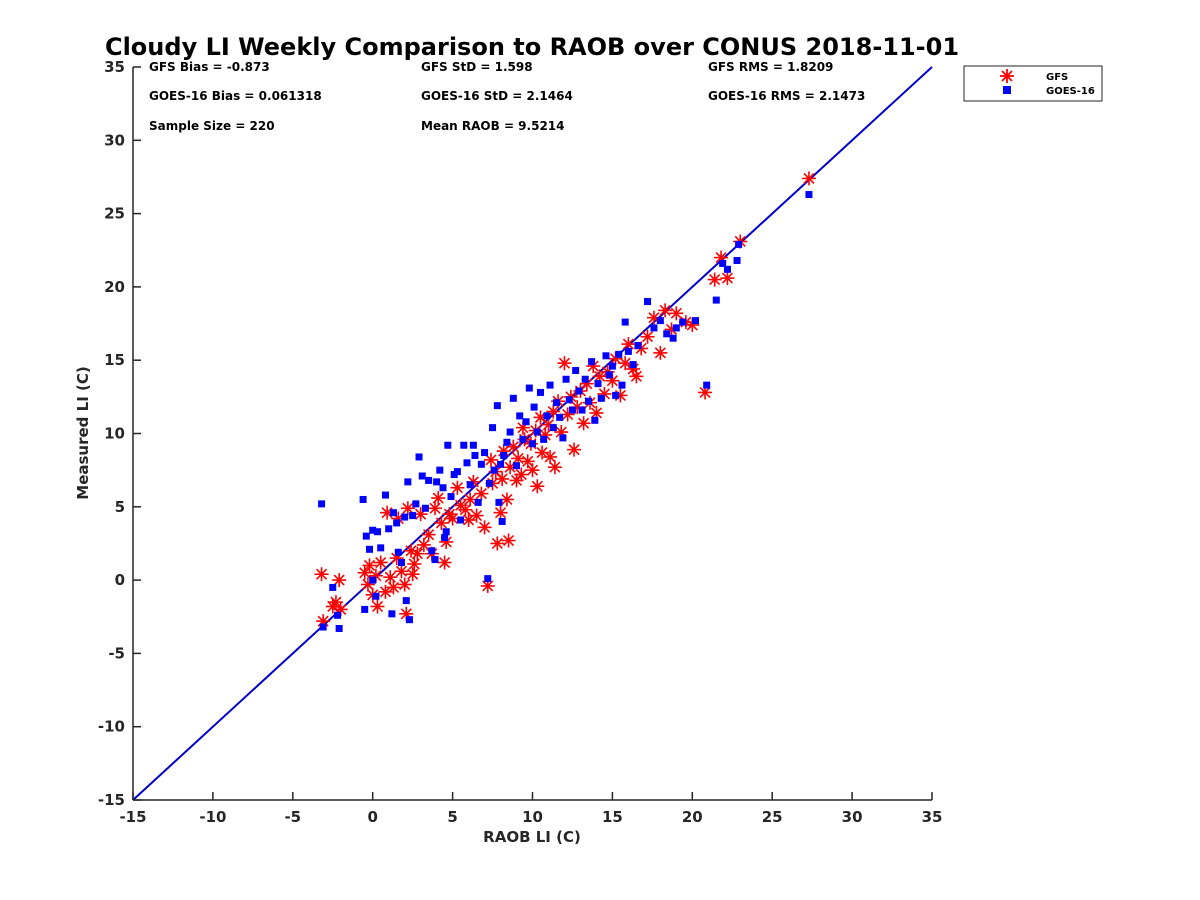  Describe the element at coordinates (83, 432) in the screenshot. I see `y-axis-label: Measured LI (C)` at that location.